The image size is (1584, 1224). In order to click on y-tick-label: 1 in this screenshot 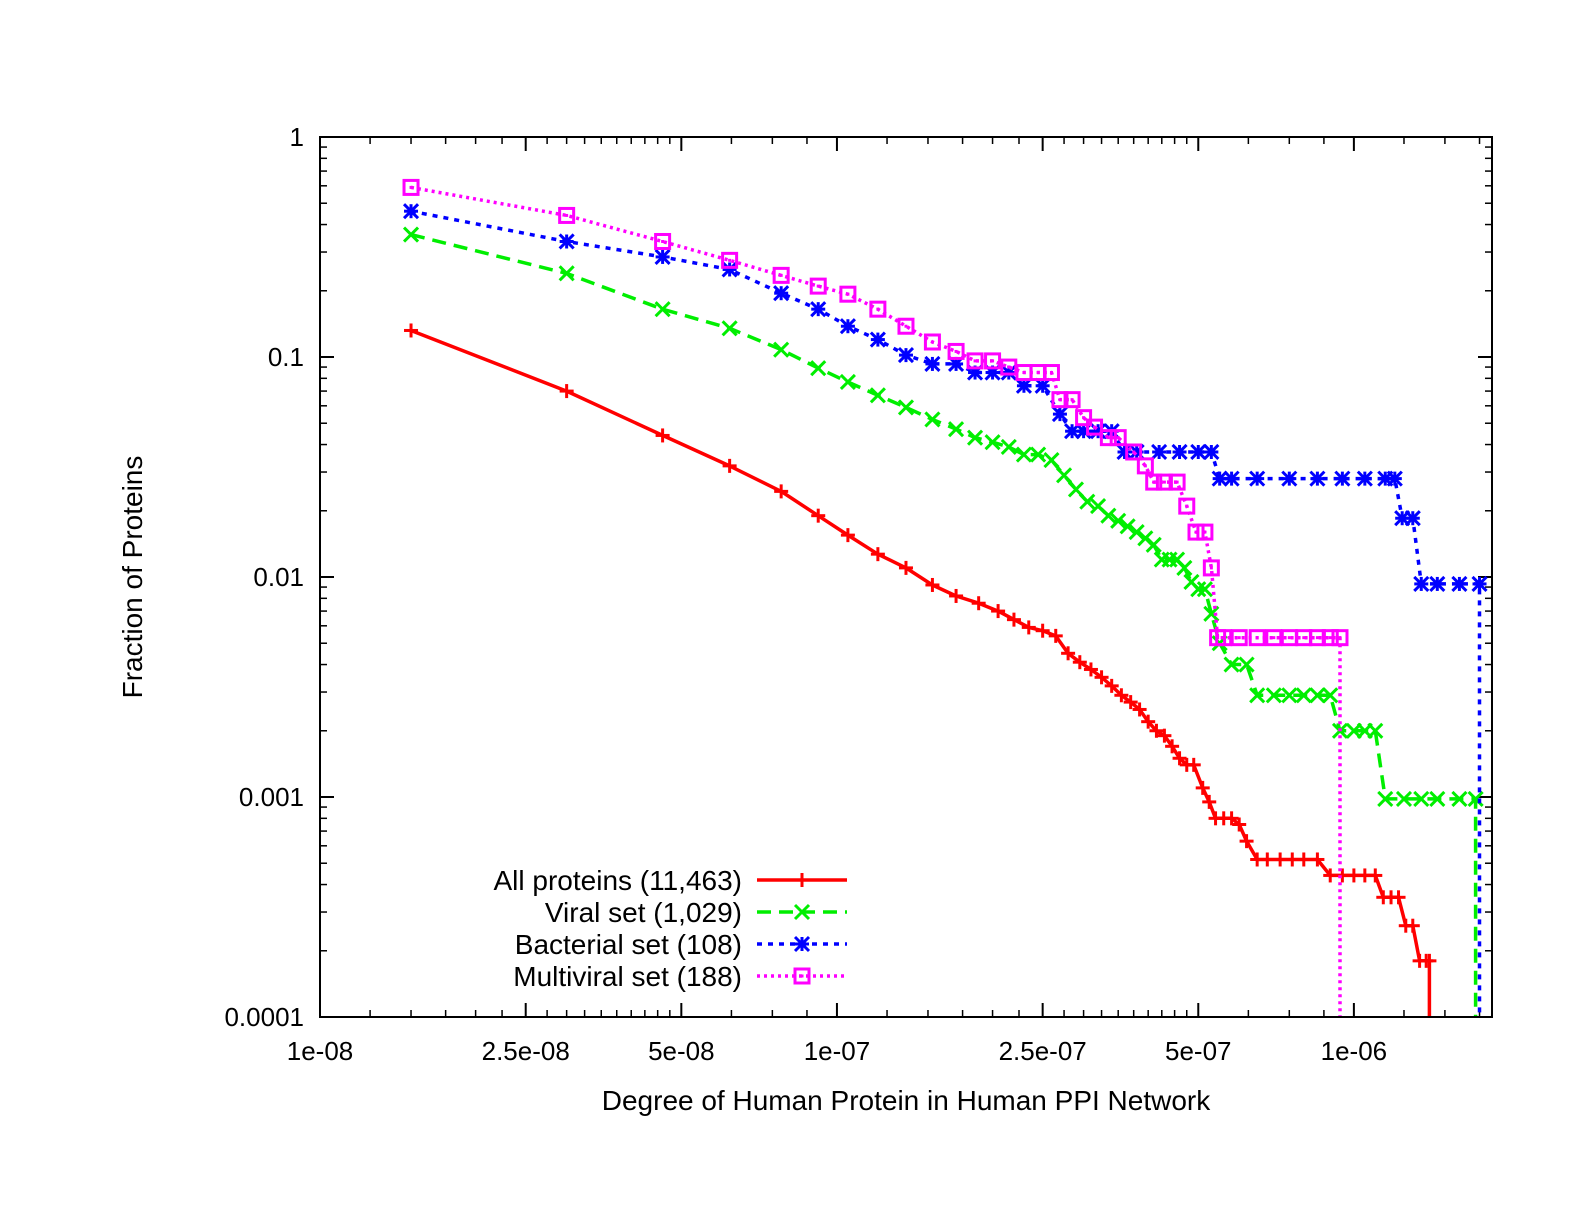, I will do `click(297, 137)`.